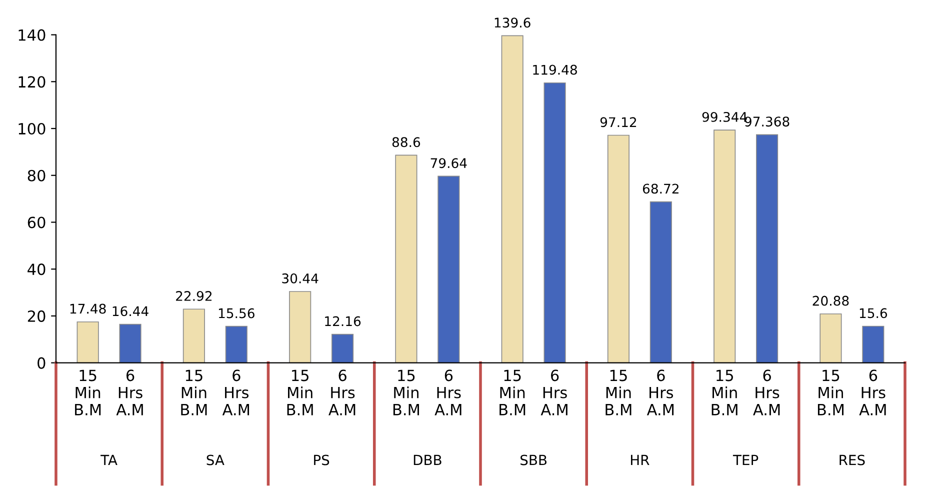 This screenshot has width=933, height=497. What do you see at coordinates (37, 316) in the screenshot?
I see `y-tick-label: 20` at bounding box center [37, 316].